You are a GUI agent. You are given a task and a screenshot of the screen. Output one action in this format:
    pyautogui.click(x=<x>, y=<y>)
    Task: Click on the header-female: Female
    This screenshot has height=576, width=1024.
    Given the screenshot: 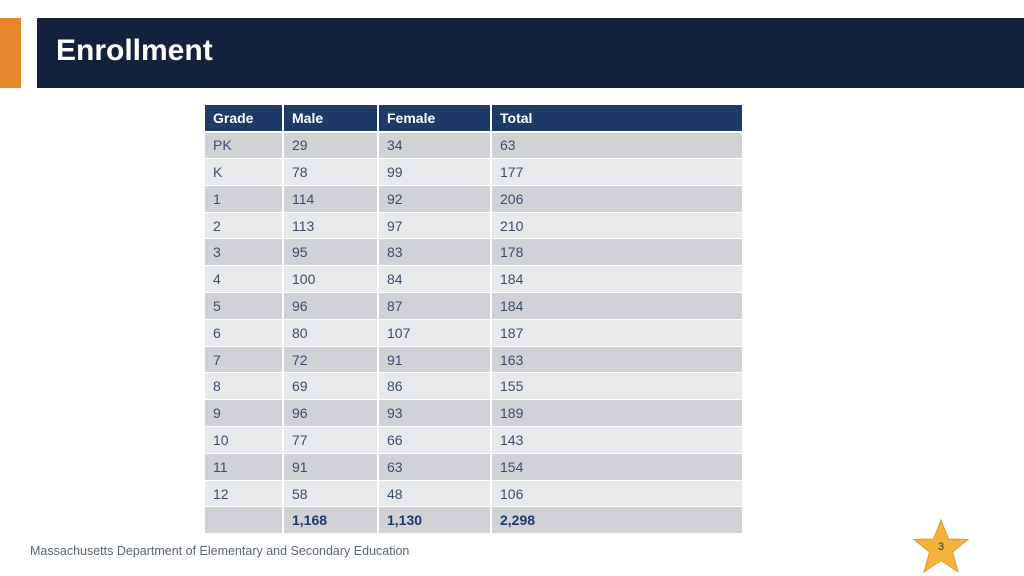 What is the action you would take?
    pyautogui.click(x=435, y=119)
    